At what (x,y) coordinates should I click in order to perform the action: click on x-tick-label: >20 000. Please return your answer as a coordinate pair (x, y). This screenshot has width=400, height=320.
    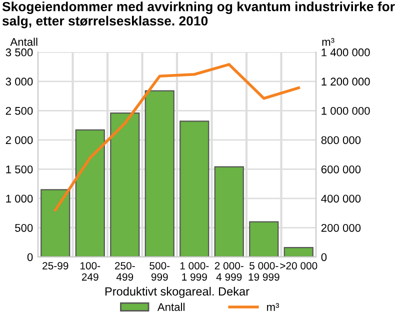
    Looking at the image, I should click on (299, 266).